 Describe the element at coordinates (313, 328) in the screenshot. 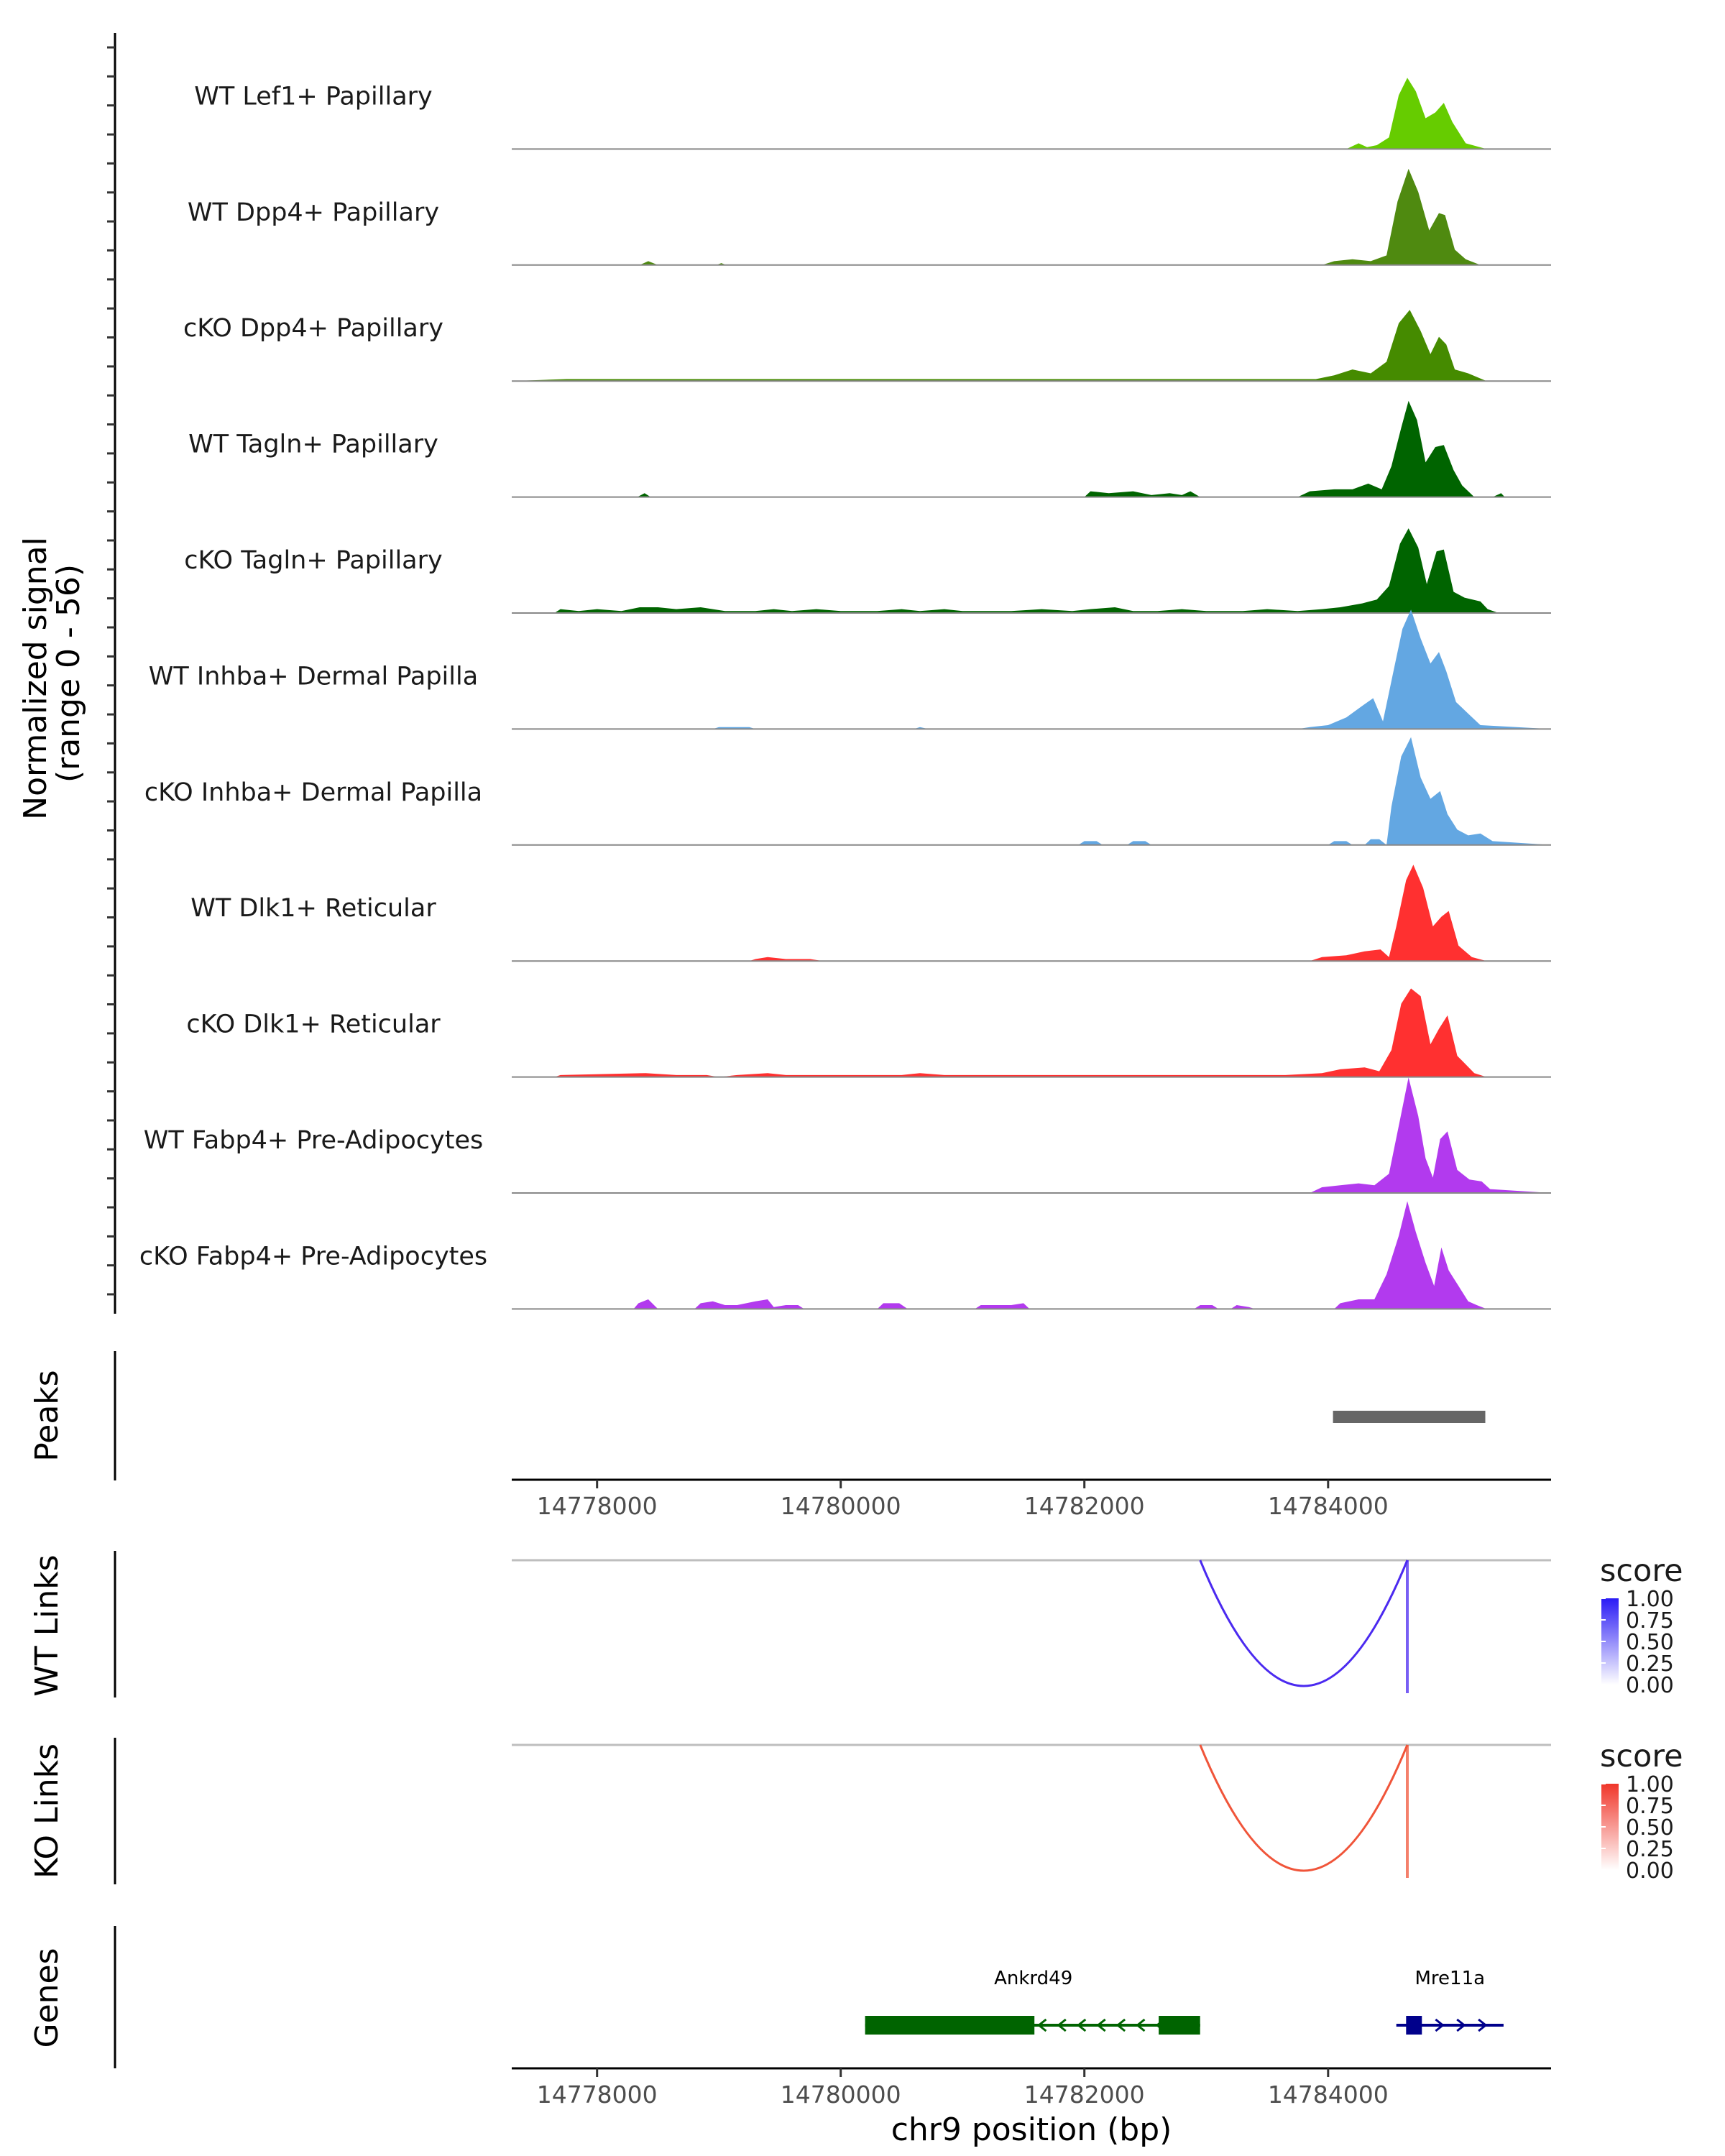

I see `coverage-track-label: cKO Dpp4+ Papillary` at that location.